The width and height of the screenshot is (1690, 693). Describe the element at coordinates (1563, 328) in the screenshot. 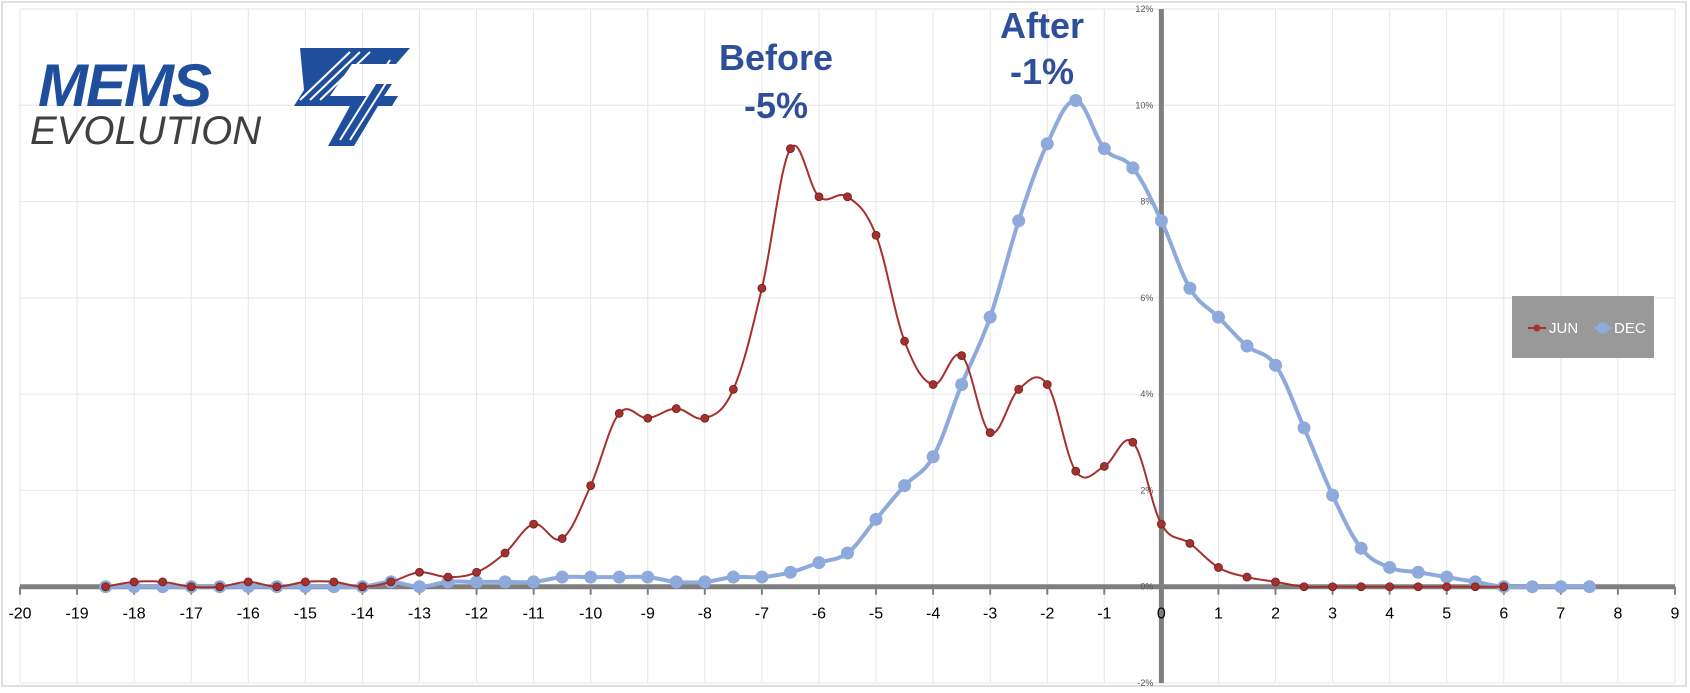

I see `legend-label-jun: JUN` at that location.